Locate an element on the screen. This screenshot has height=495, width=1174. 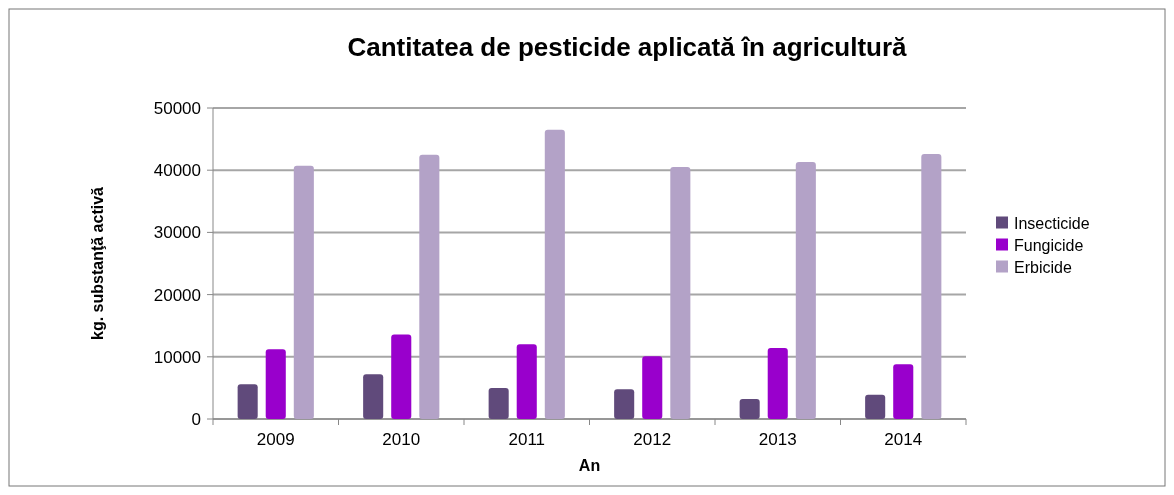
x-tick-label: 2014 is located at coordinates (903, 439).